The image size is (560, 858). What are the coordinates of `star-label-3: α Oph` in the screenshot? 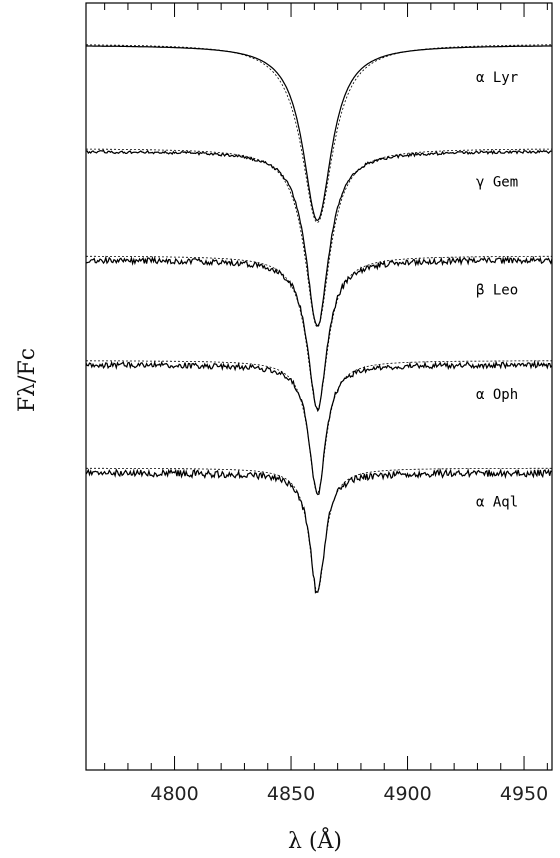 It's located at (497, 395).